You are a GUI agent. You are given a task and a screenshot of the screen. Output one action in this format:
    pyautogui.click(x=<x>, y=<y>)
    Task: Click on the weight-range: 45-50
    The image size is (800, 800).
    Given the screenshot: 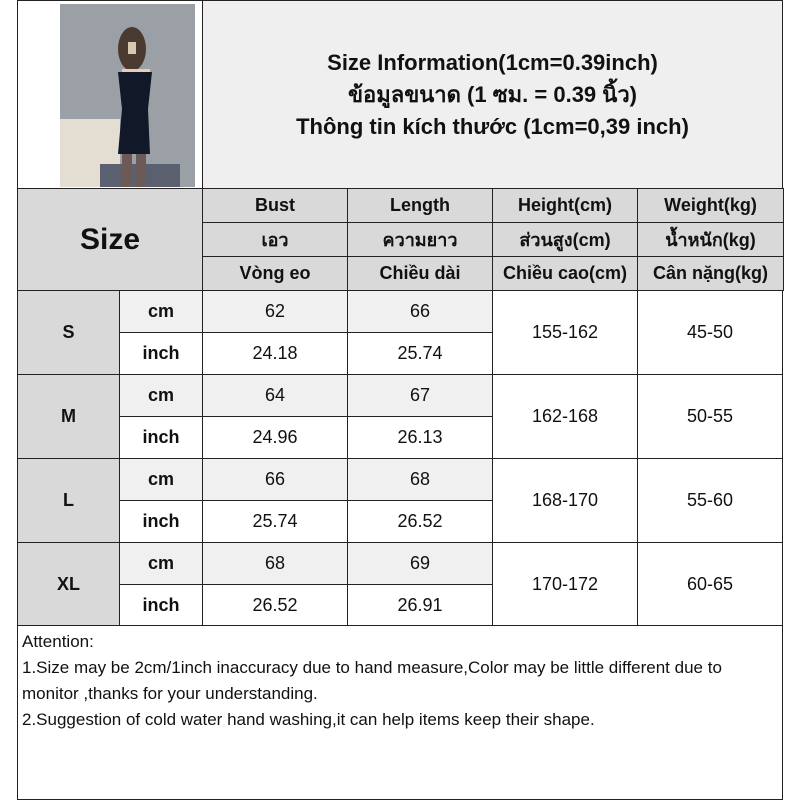 What is the action you would take?
    pyautogui.click(x=710, y=332)
    